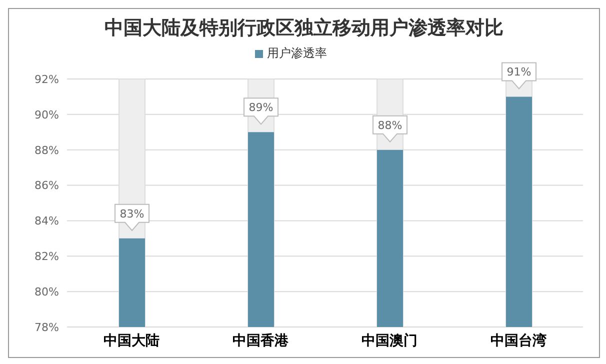  Describe the element at coordinates (519, 72) in the screenshot. I see `data-label: 91%` at that location.